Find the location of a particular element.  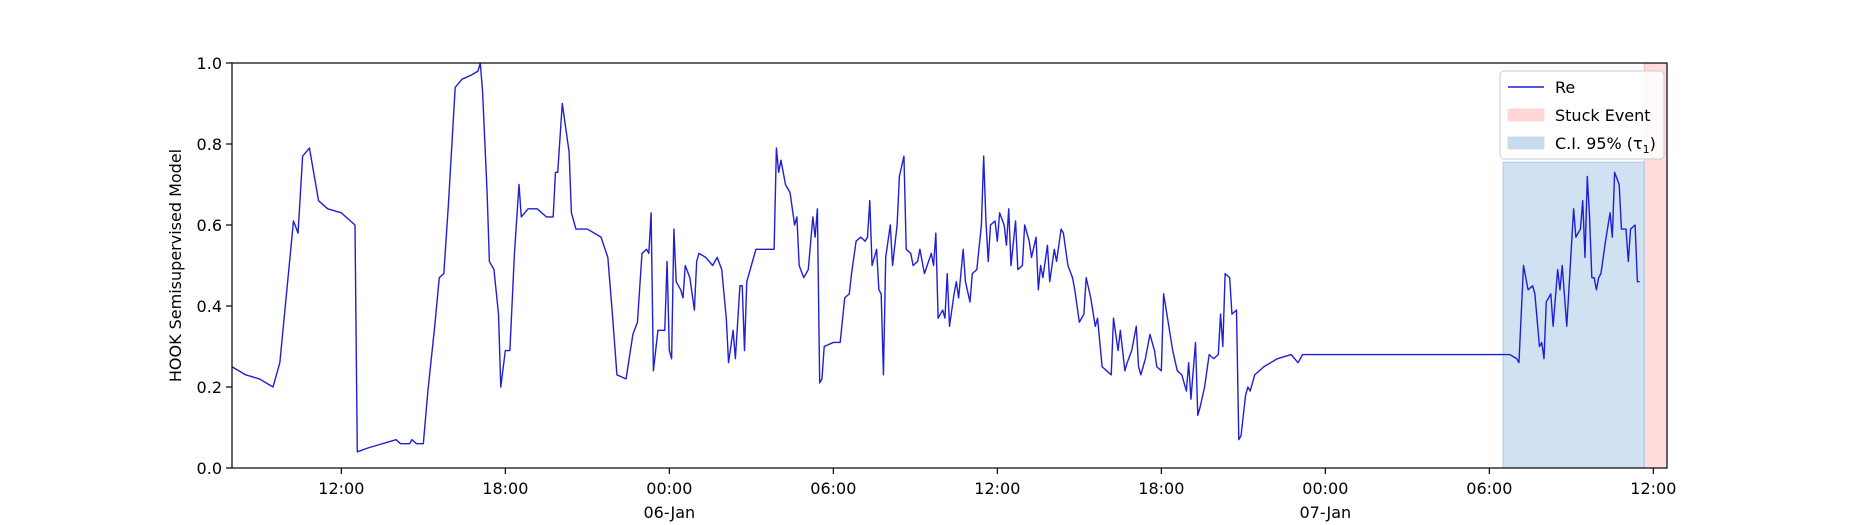

y-tick-label: 0.4 is located at coordinates (209, 306).